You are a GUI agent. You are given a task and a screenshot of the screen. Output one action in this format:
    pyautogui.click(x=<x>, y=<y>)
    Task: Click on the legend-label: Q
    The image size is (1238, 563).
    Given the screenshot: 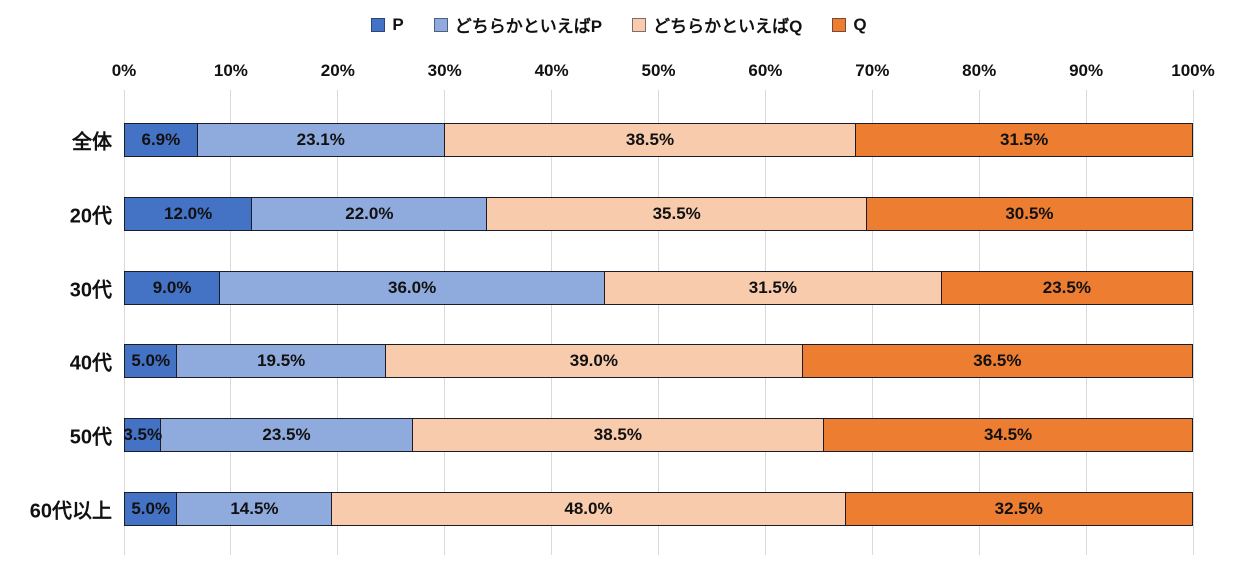 What is the action you would take?
    pyautogui.click(x=860, y=24)
    